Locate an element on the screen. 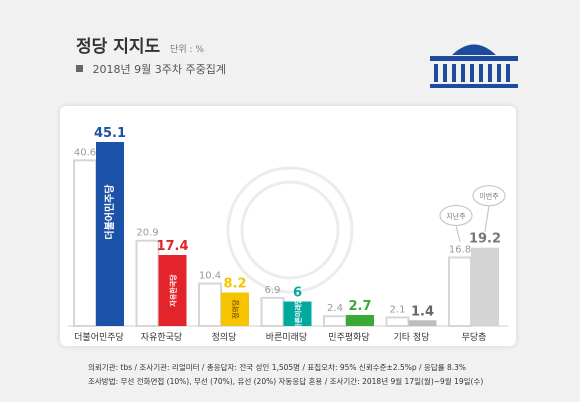 This screenshot has height=402, width=580. value-label-cur-0: 45.1 is located at coordinates (110, 133).